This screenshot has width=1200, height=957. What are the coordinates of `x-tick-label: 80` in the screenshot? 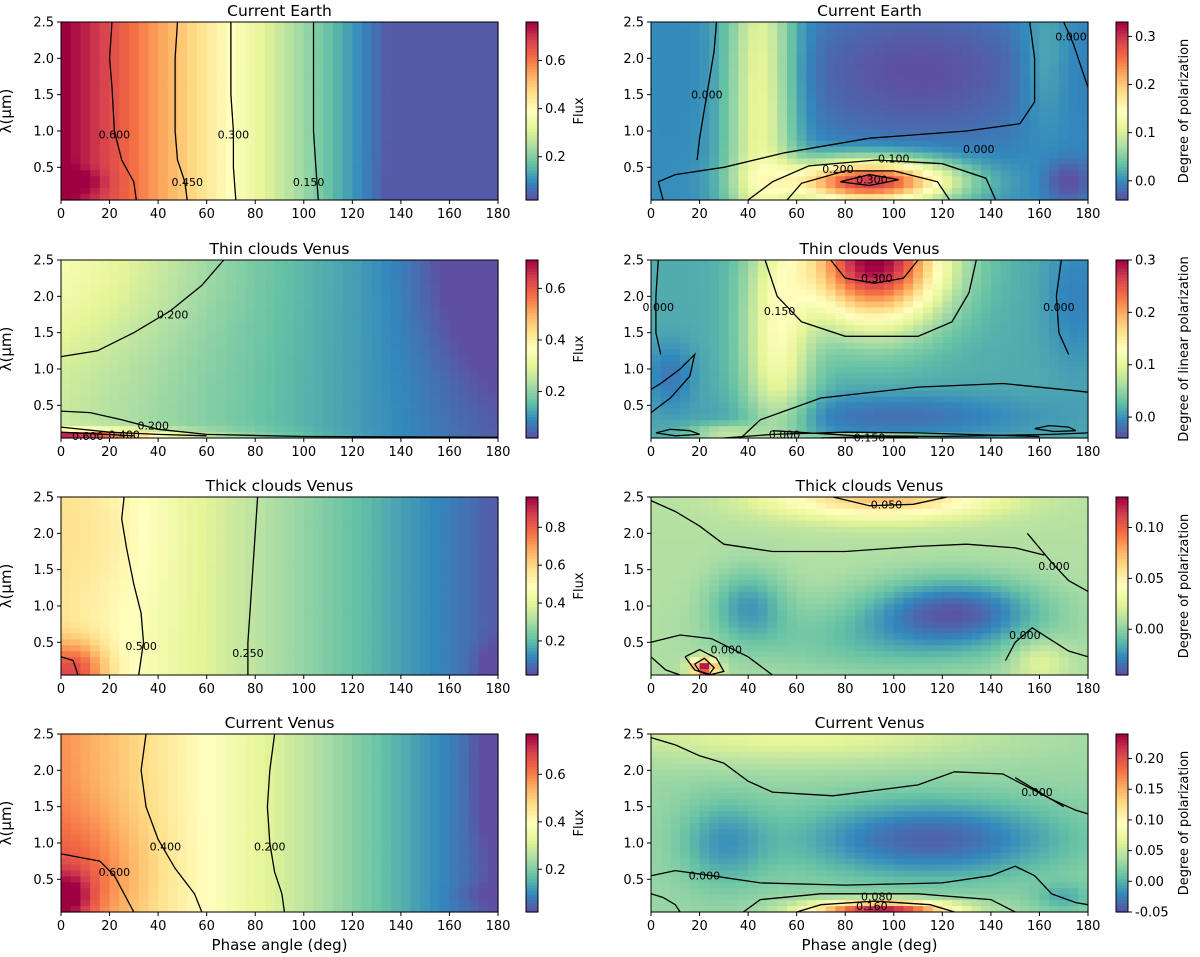 It's located at (255, 214).